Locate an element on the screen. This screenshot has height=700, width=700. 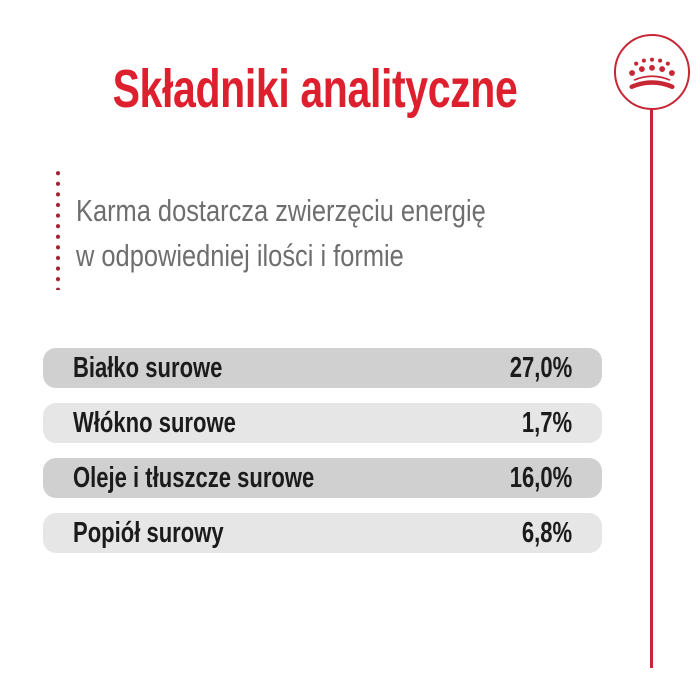
vertical-accent-rule is located at coordinates (651, 388).